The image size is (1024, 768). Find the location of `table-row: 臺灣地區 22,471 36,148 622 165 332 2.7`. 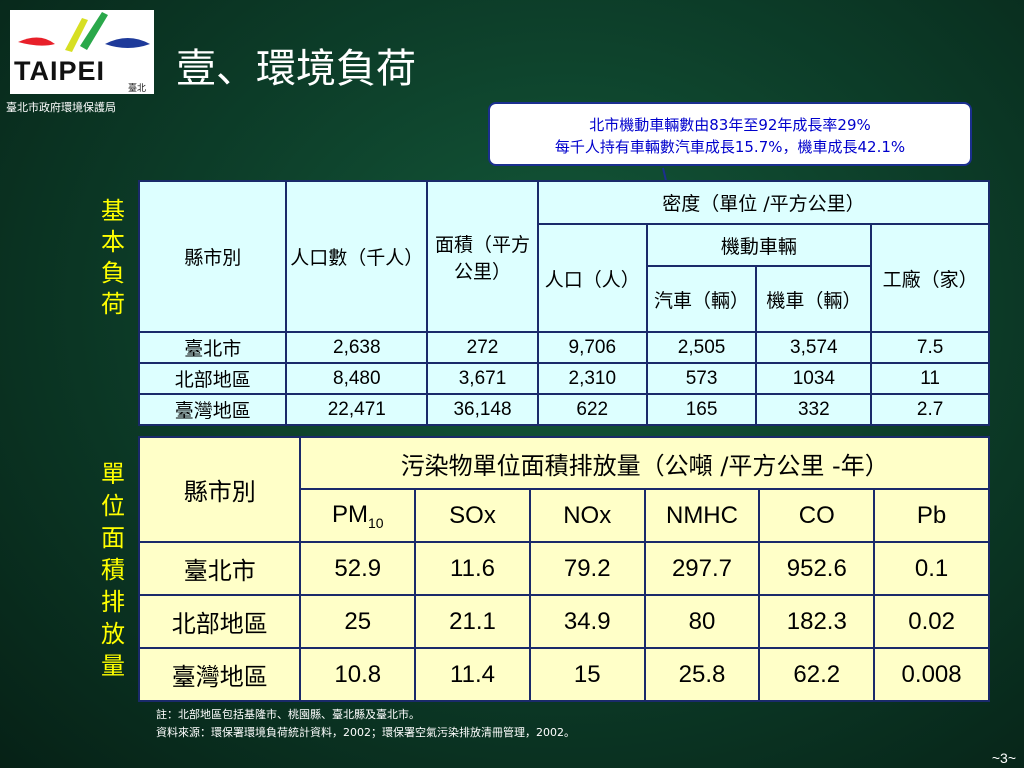

table-row: 臺灣地區 22,471 36,148 622 165 332 2.7 is located at coordinates (563, 409).